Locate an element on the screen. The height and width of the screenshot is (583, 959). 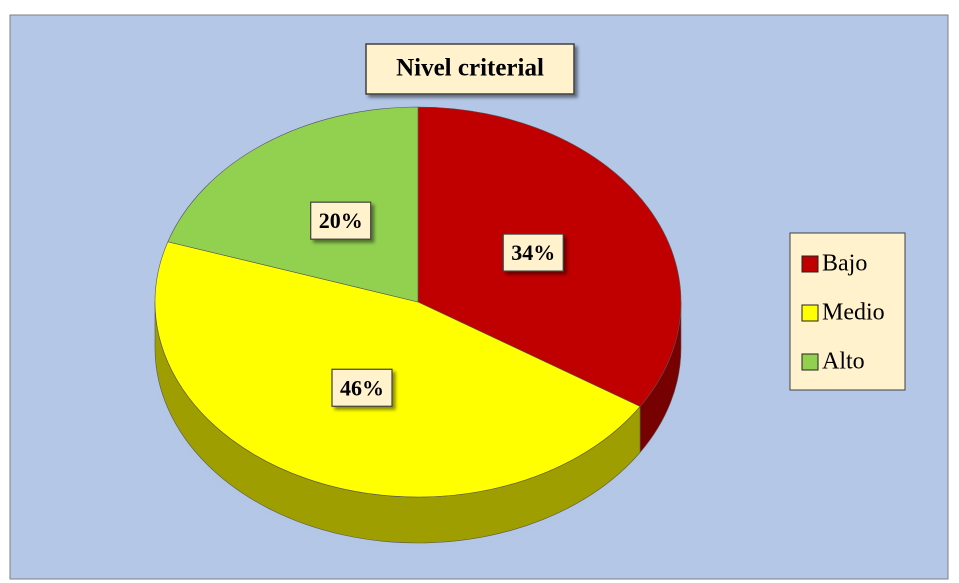
data-label: 20% is located at coordinates (341, 220).